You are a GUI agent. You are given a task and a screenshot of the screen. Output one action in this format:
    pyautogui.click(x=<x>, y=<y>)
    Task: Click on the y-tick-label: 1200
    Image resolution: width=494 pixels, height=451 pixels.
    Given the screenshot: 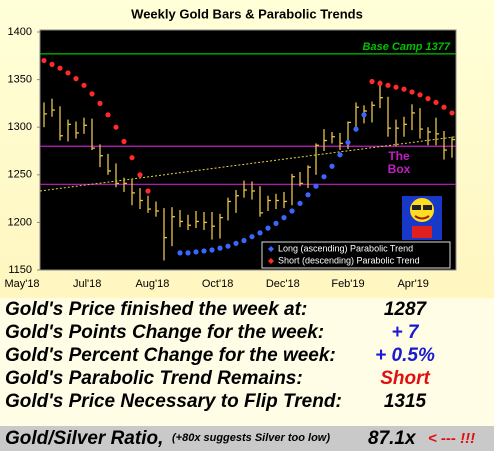 What is the action you would take?
    pyautogui.click(x=20, y=222)
    